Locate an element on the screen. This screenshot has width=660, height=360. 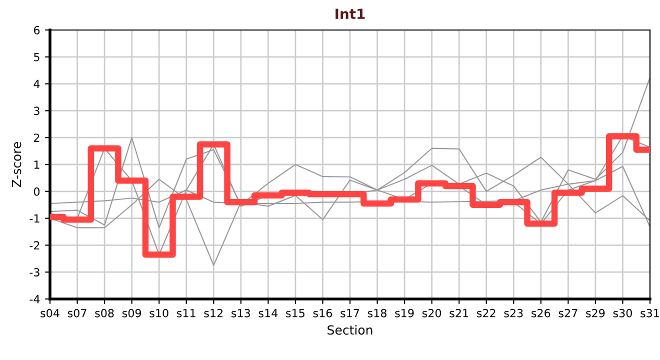
x-tick-label: s26 is located at coordinates (541, 313).